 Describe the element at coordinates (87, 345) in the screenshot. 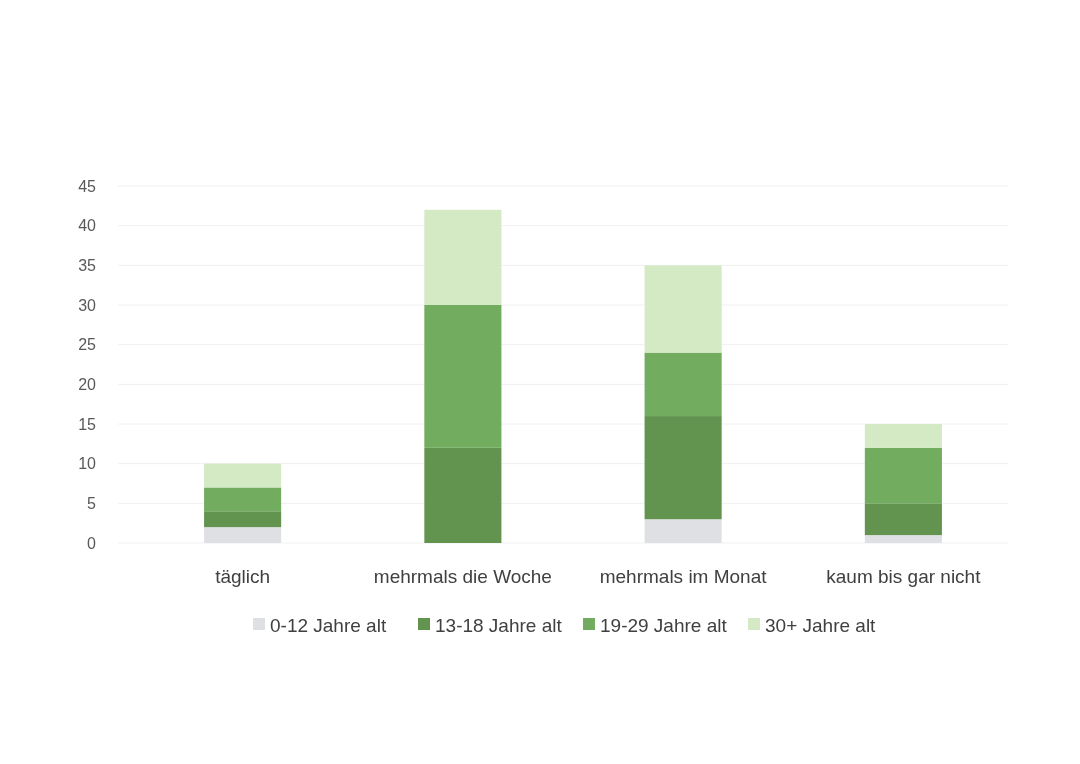

I see `y-tick-label: 25` at that location.